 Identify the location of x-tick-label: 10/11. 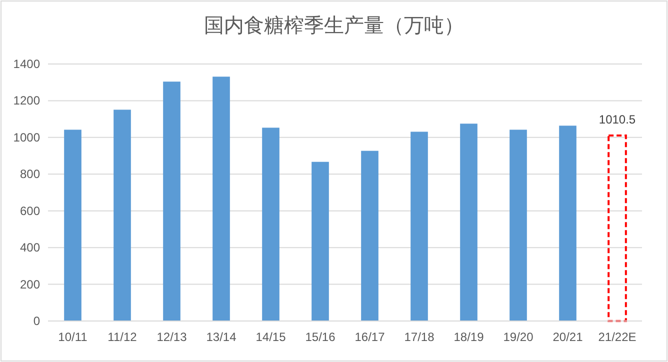
(73, 337).